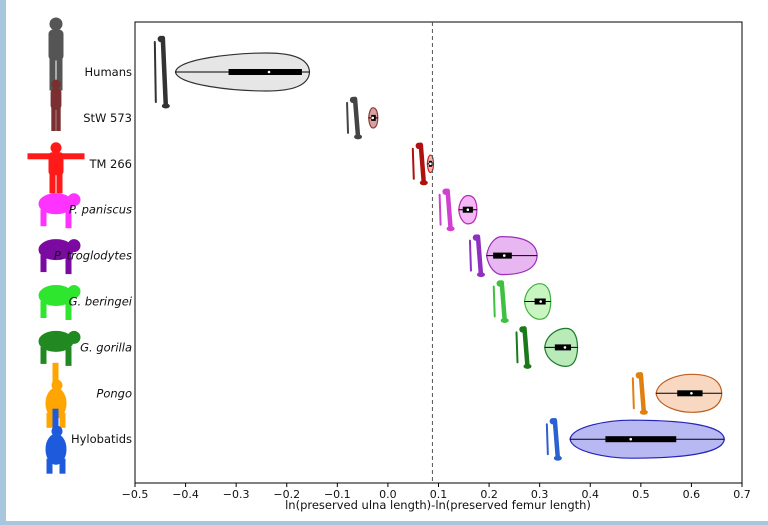  I want to click on category-label: G. beringei, so click(101, 302).